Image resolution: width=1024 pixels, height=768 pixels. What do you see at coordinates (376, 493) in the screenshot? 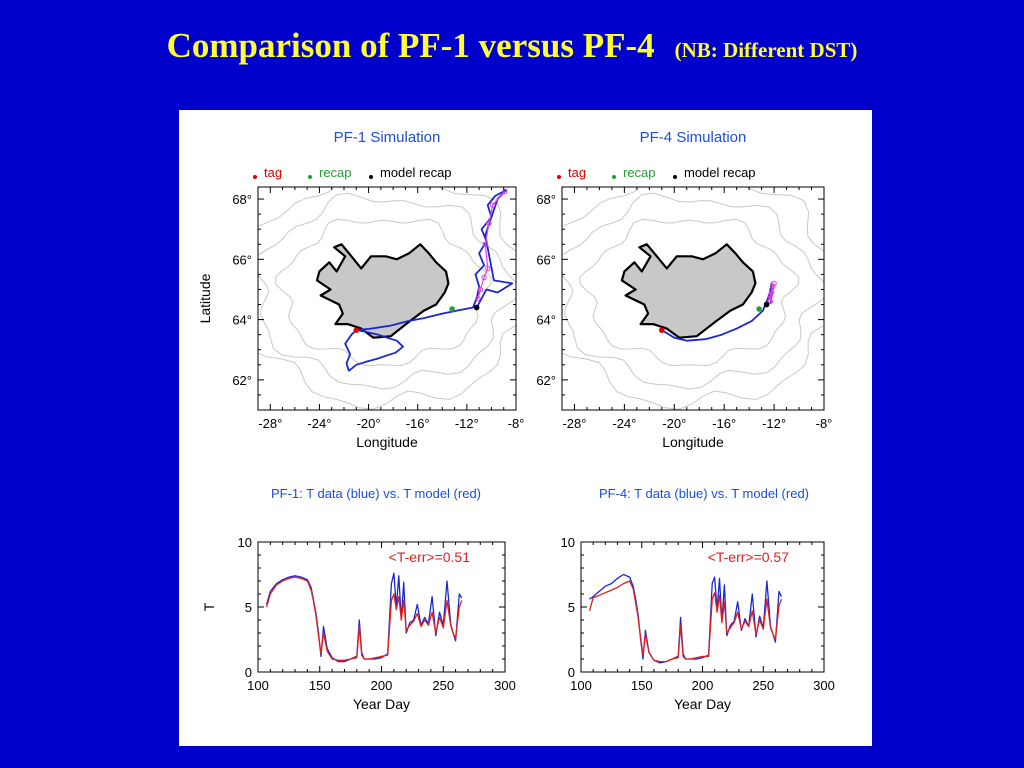
I see `temperature-title: PF-1: T data (blue) vs. T model (red)` at bounding box center [376, 493].